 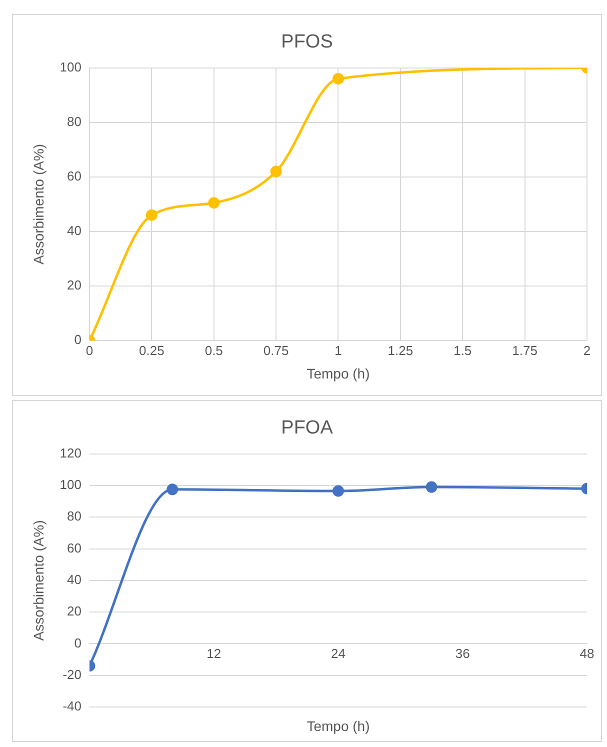 I want to click on x-tick-label: 48, so click(x=587, y=654).